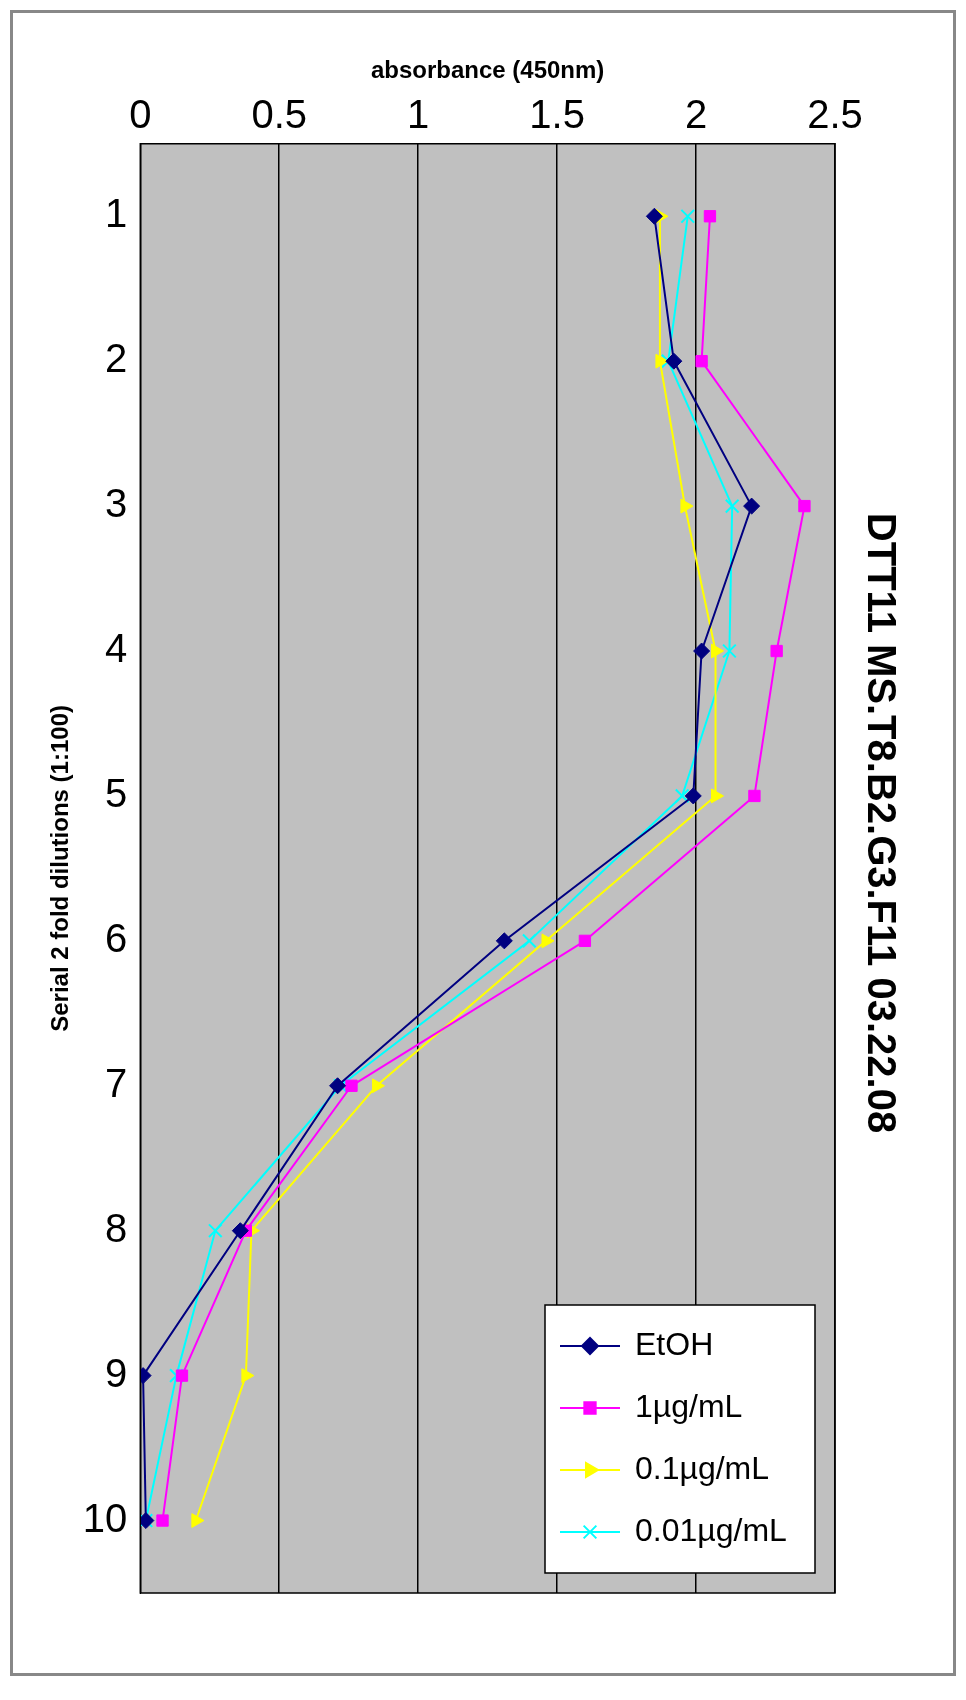  I want to click on text: DTT11 MS.T8.B2.G3.F11 03.22.08, so click(881, 823).